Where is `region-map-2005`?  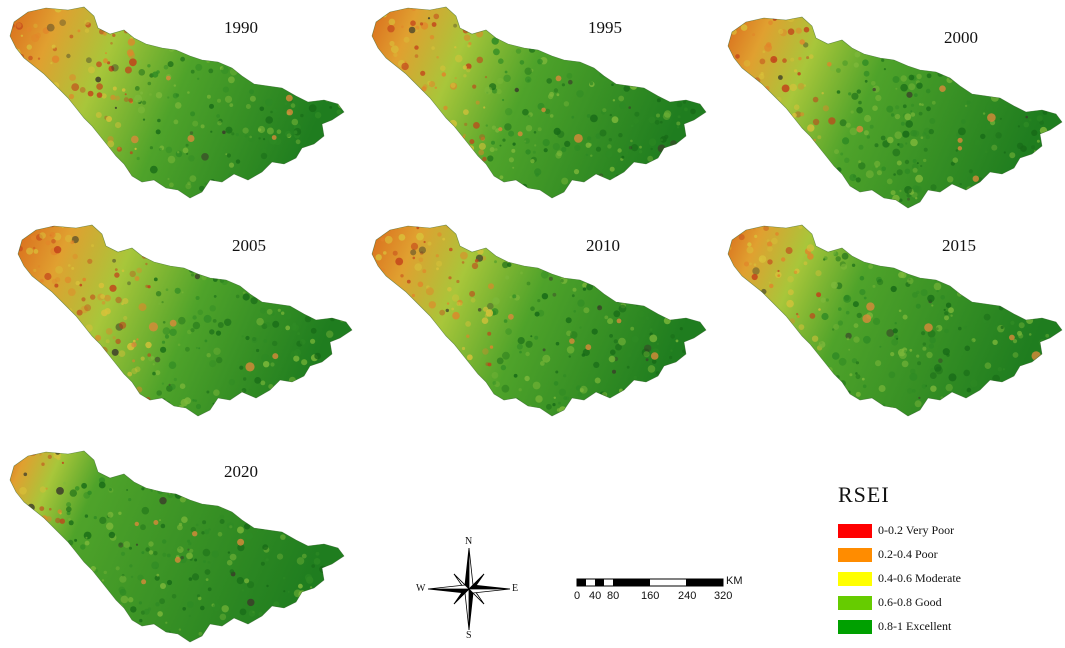 region-map-2005 is located at coordinates (185, 320).